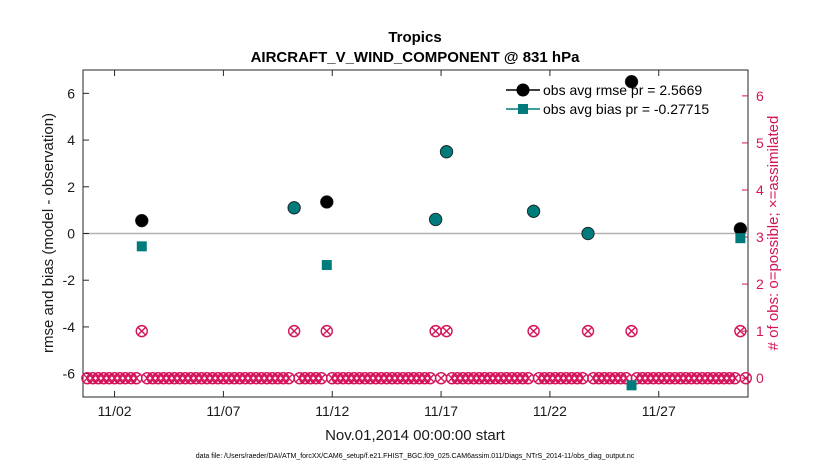 This screenshot has height=470, width=830. Describe the element at coordinates (48, 233) in the screenshot. I see `y-axis-label: rmse and bias (model - observation)` at that location.